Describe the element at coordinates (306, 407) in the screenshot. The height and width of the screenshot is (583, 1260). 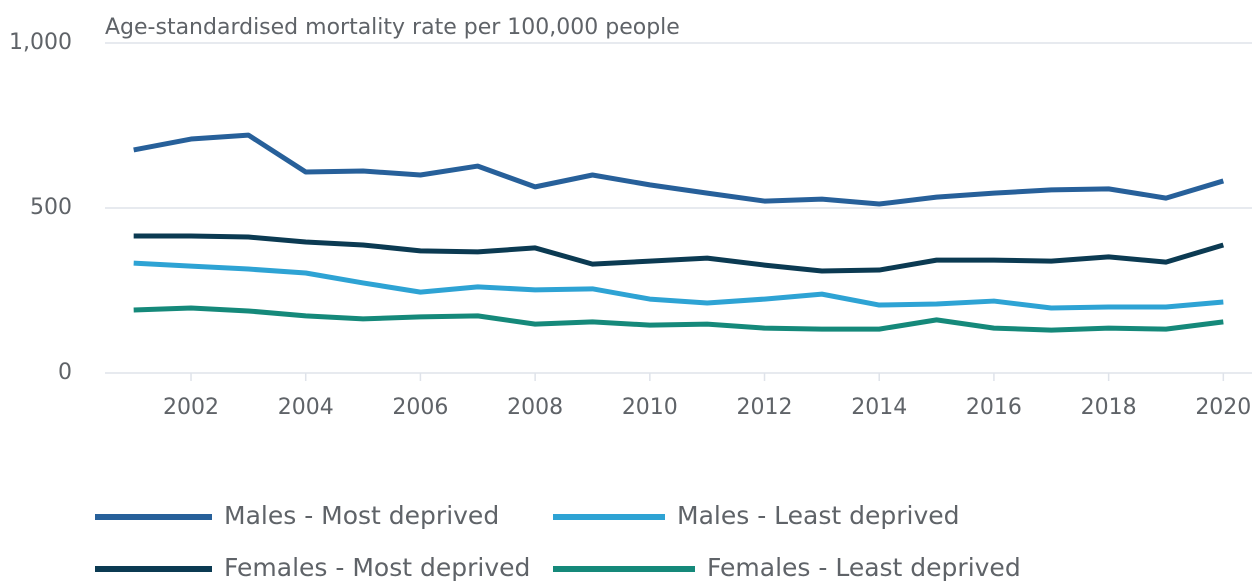
I see `x-tick-label: 2004` at that location.